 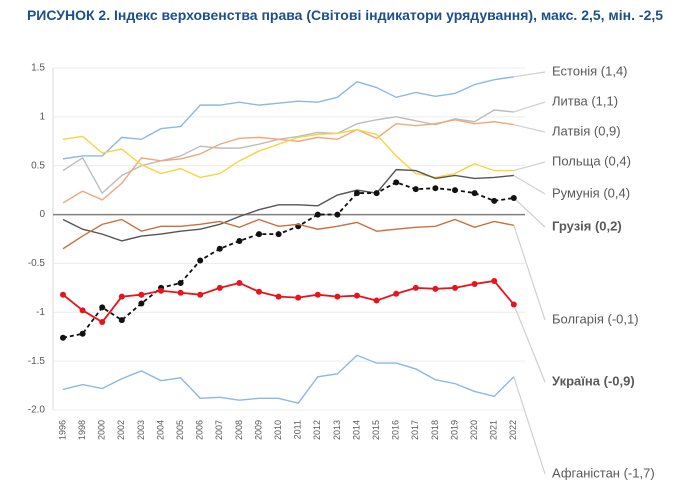 I want to click on x-tick-label: 2012, so click(x=317, y=430).